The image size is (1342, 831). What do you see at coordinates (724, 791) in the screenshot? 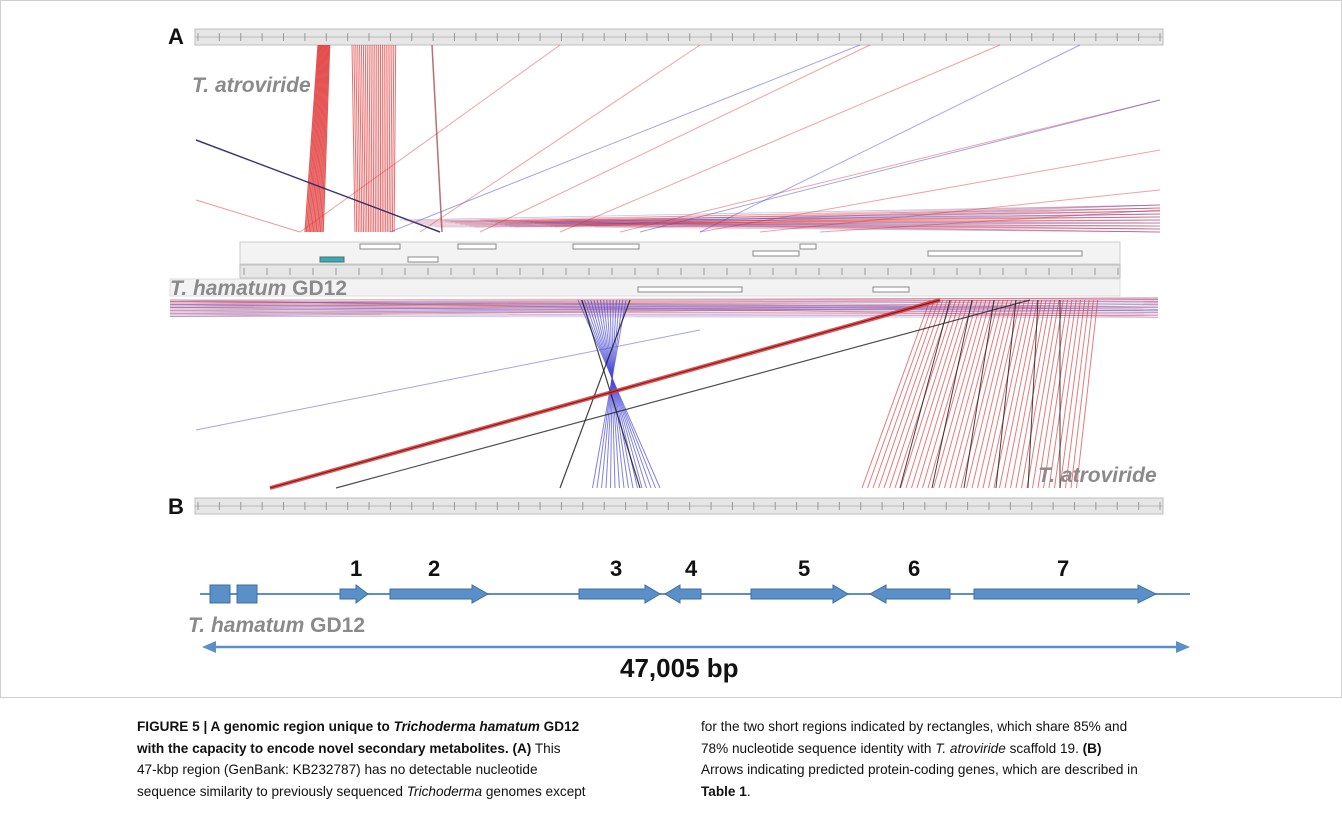
I see `caption-table-ref: Table 1` at bounding box center [724, 791].